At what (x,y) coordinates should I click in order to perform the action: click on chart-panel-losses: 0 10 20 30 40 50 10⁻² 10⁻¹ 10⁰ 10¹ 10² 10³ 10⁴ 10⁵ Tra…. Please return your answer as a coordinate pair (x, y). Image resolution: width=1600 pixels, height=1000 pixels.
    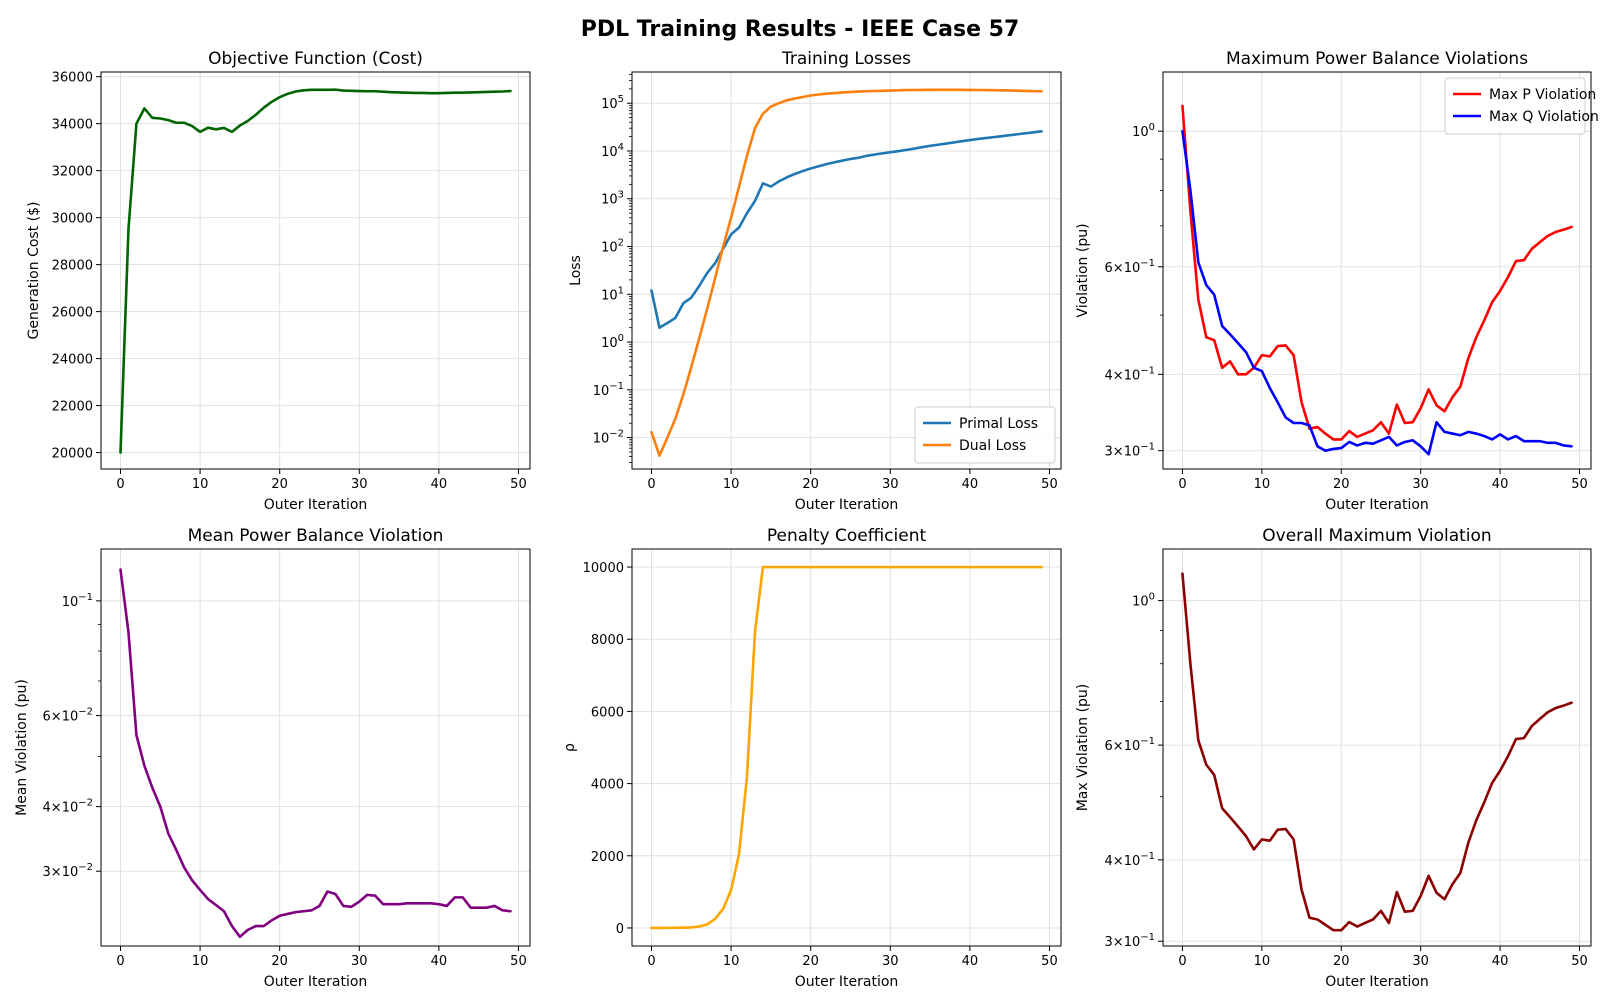
    Looking at the image, I should click on (815, 281).